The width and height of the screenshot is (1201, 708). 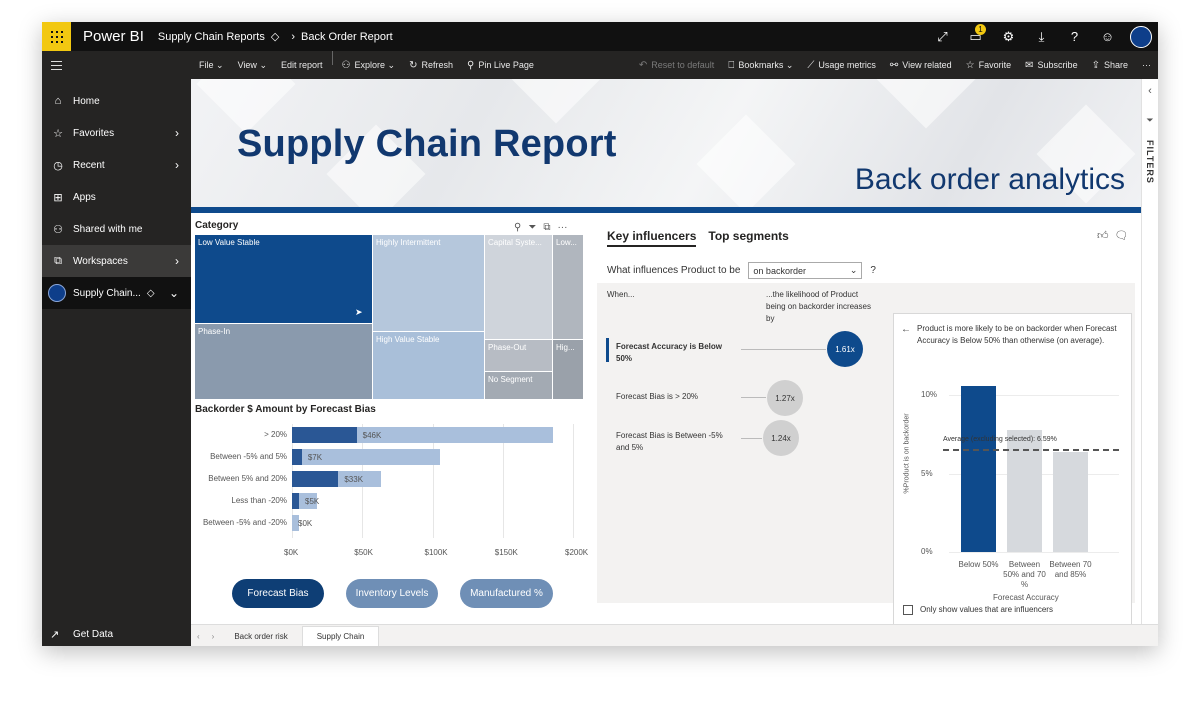 I want to click on home-icon: ⌂, so click(x=58, y=101).